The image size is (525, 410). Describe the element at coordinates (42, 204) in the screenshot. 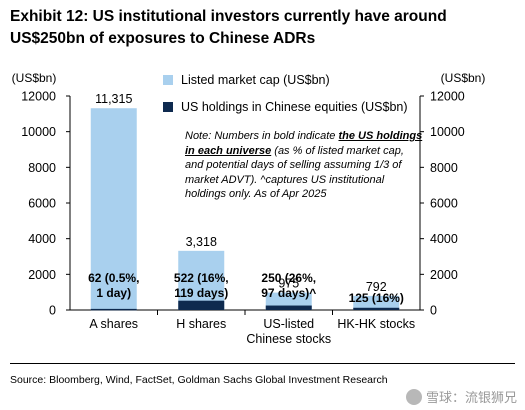

I see `y-tick-label-left: 6000` at that location.